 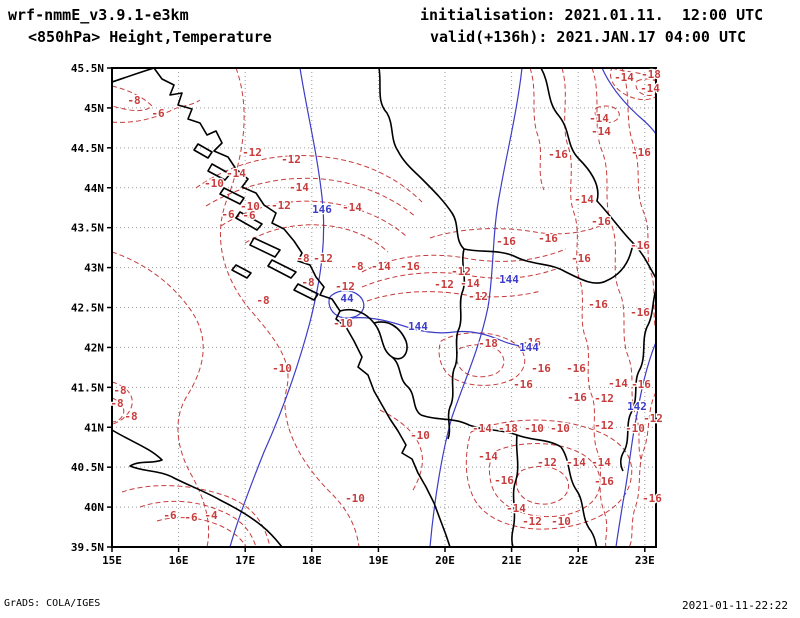 I want to click on lat-tick-label: 43.5N, so click(x=87, y=228).